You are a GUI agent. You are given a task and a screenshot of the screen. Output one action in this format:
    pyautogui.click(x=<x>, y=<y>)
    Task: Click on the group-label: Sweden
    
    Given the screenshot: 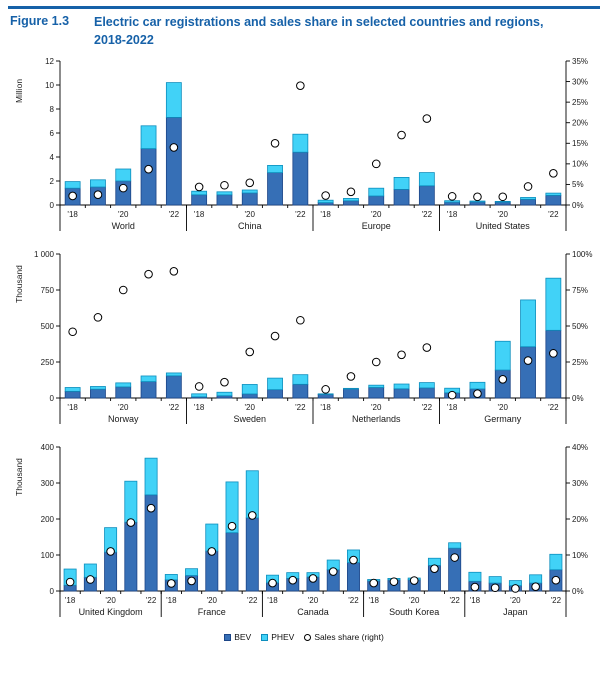 What is the action you would take?
    pyautogui.click(x=249, y=419)
    